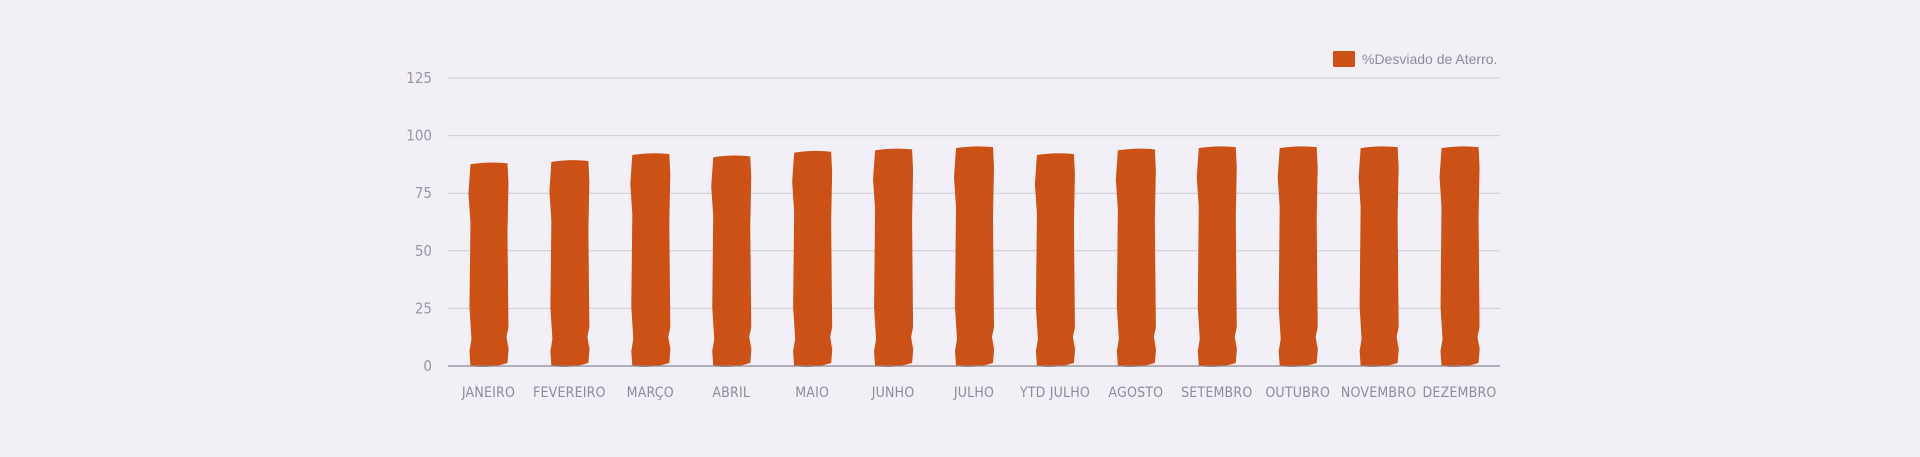  I want to click on x-tick-label: YTD JULHO, so click(1054, 393).